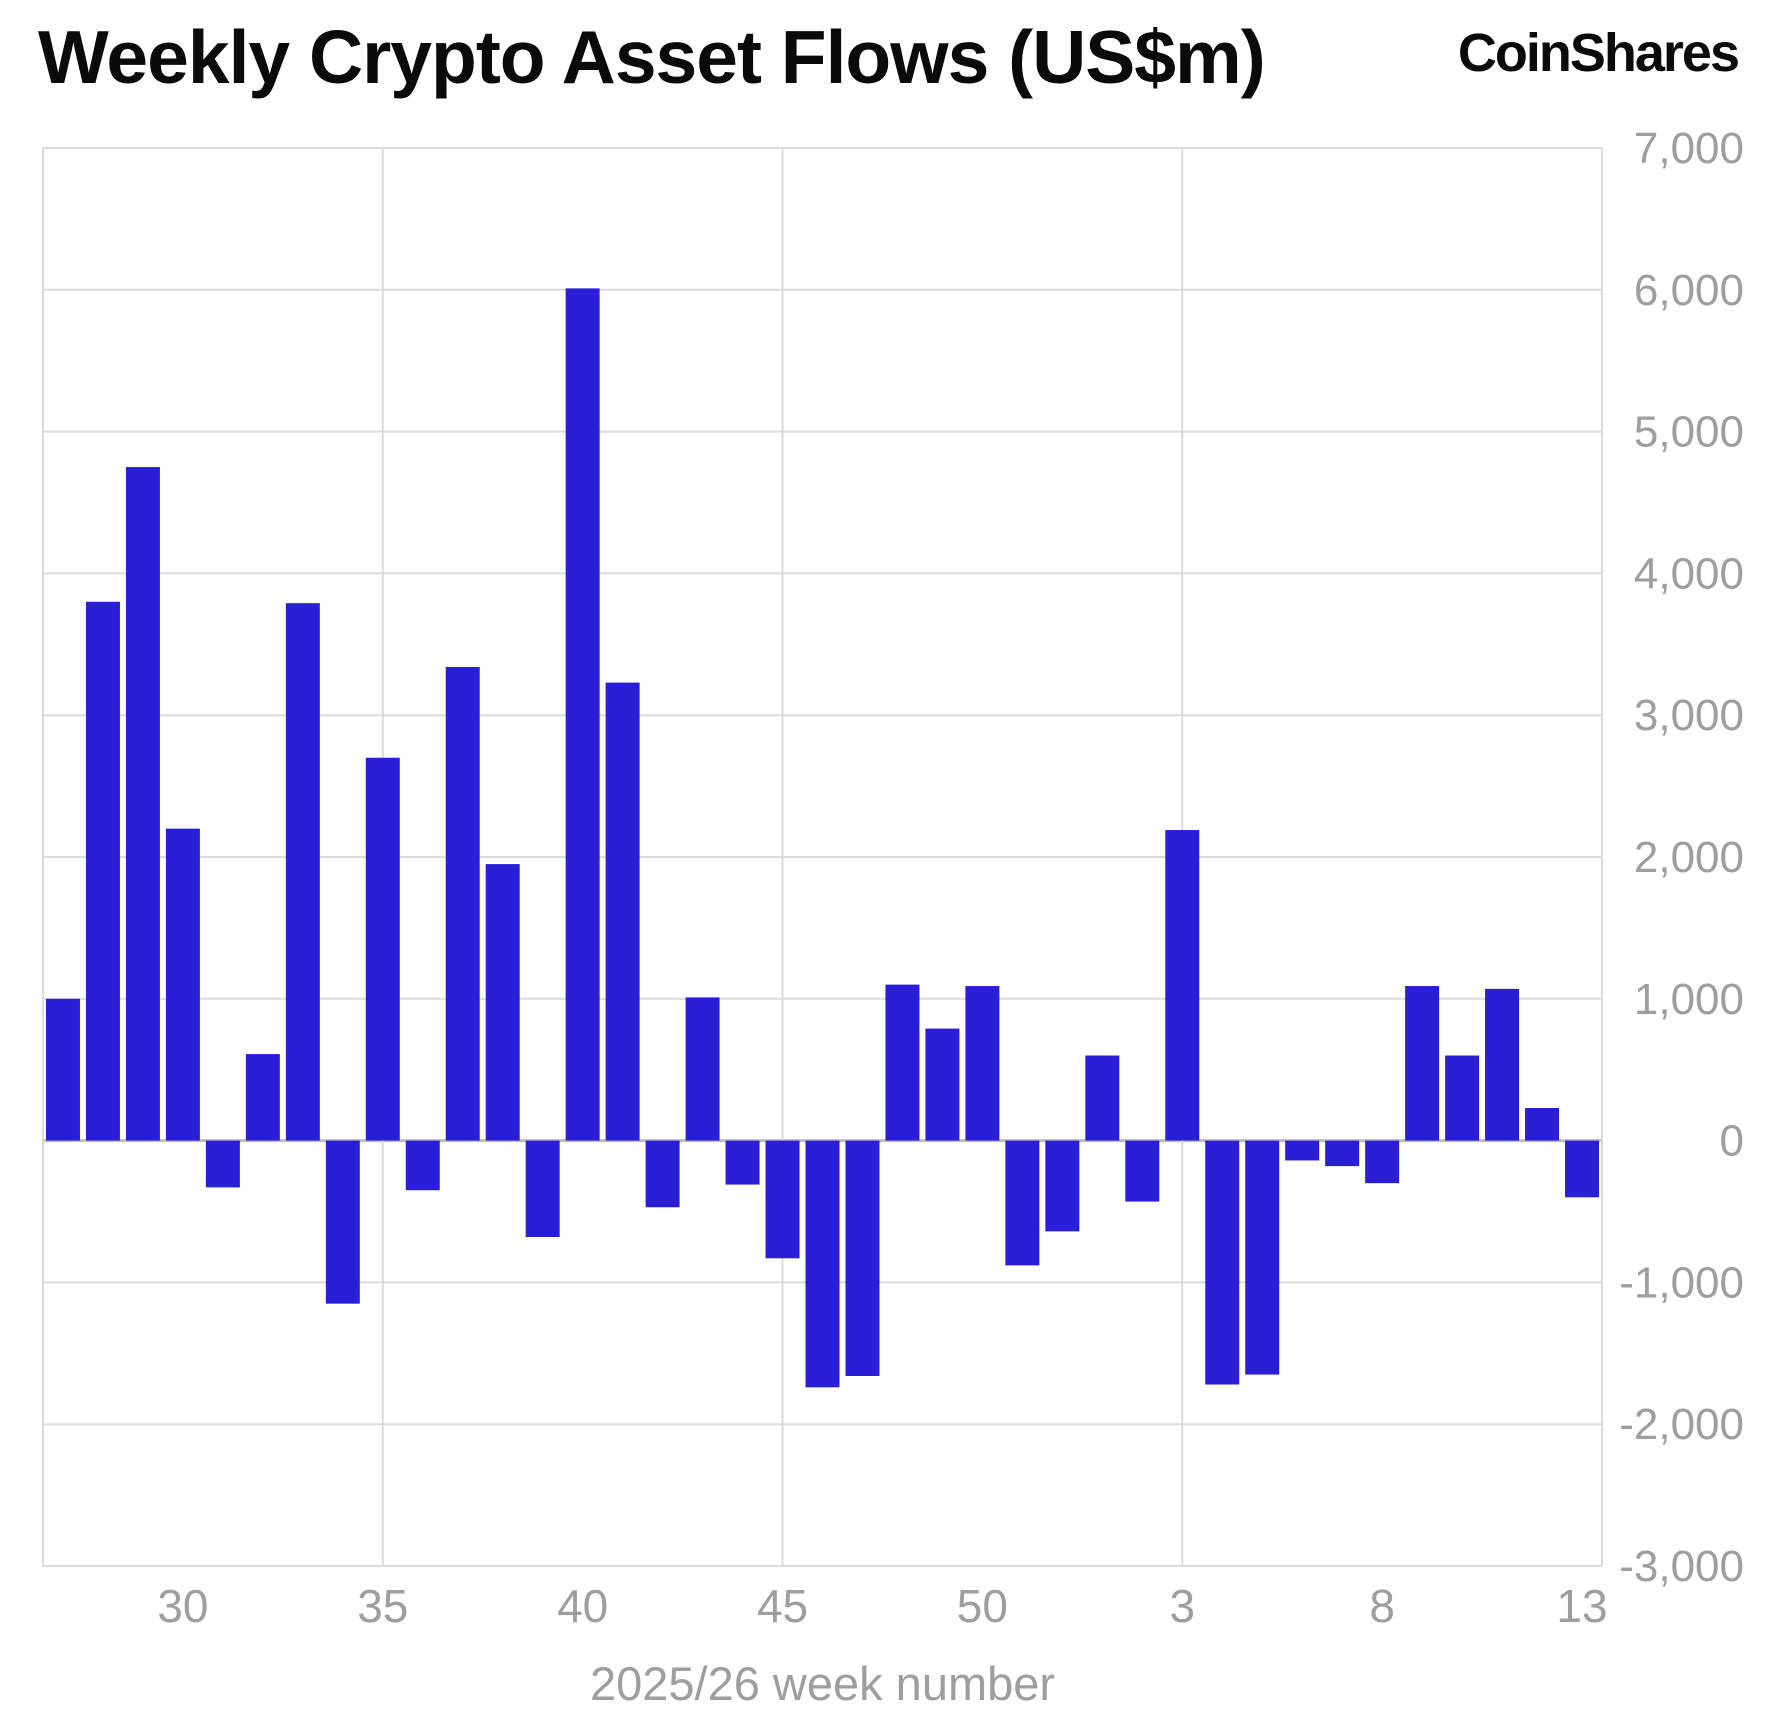 This screenshot has width=1780, height=1713. I want to click on x-tick-label: 13, so click(1581, 1606).